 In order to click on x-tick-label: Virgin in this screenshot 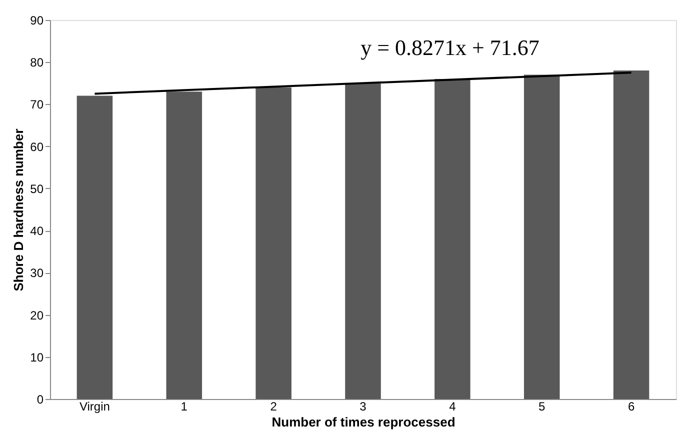, I will do `click(94, 407)`.